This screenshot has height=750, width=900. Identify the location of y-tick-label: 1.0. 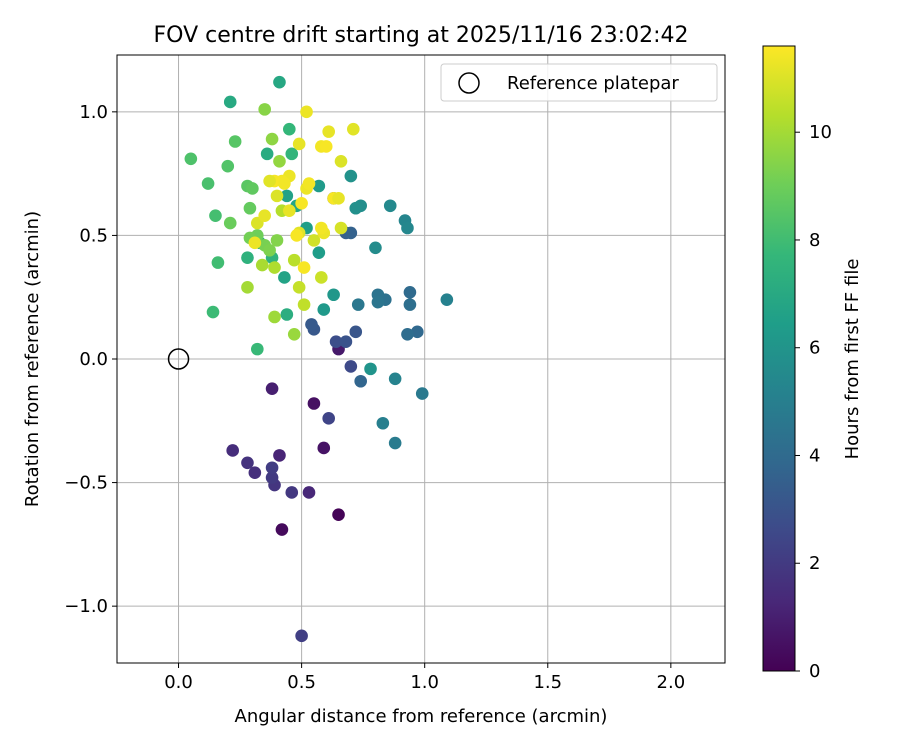
(93, 112).